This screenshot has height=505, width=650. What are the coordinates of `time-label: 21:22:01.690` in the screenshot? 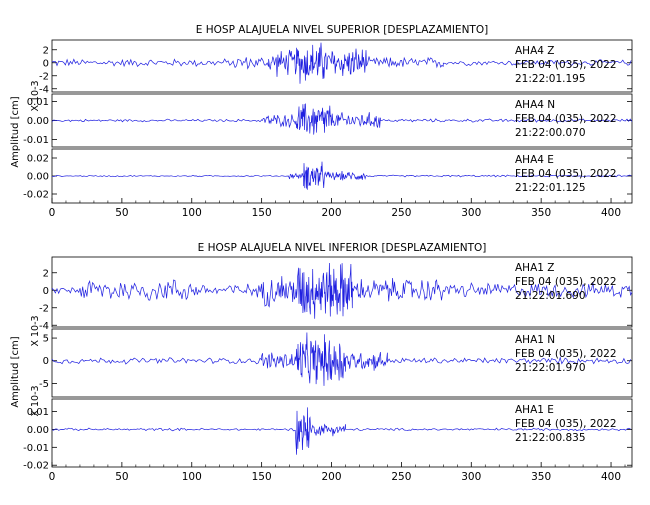 It's located at (550, 296).